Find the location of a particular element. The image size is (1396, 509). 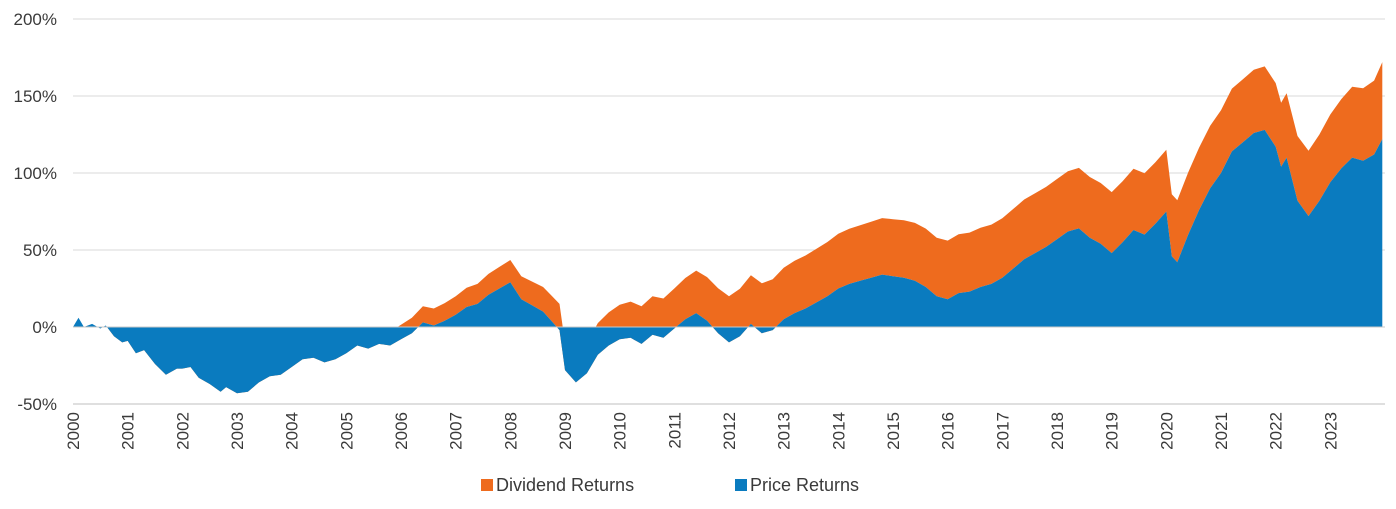

x-tick-label: 2018 is located at coordinates (1057, 431).